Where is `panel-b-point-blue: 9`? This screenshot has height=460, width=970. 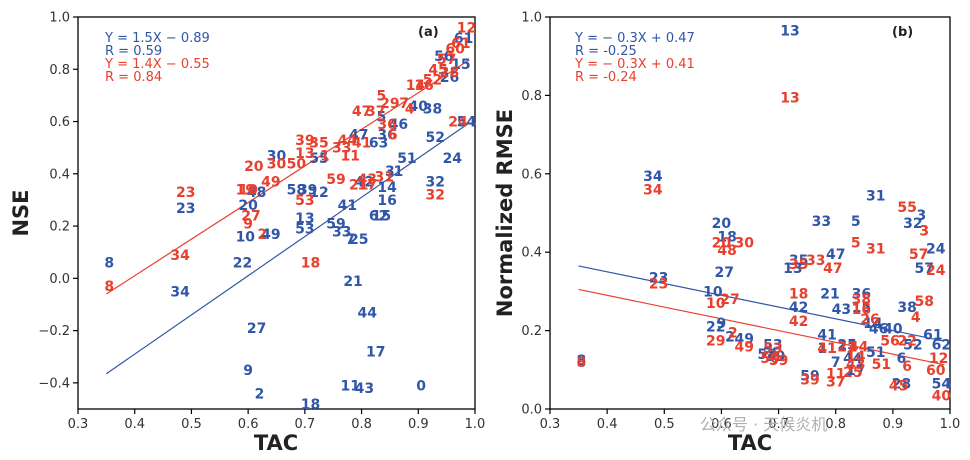
panel-b-point-blue: 9 is located at coordinates (722, 324).